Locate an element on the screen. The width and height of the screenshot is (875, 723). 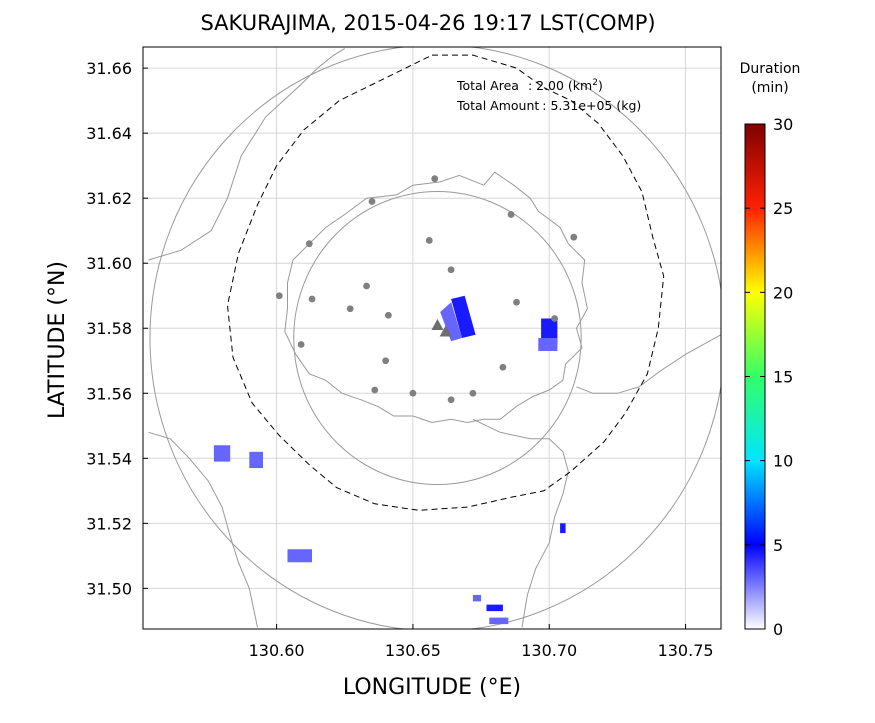
colorbar: Duration (min) 30 25 20 15 10 5 0 is located at coordinates (770, 350).